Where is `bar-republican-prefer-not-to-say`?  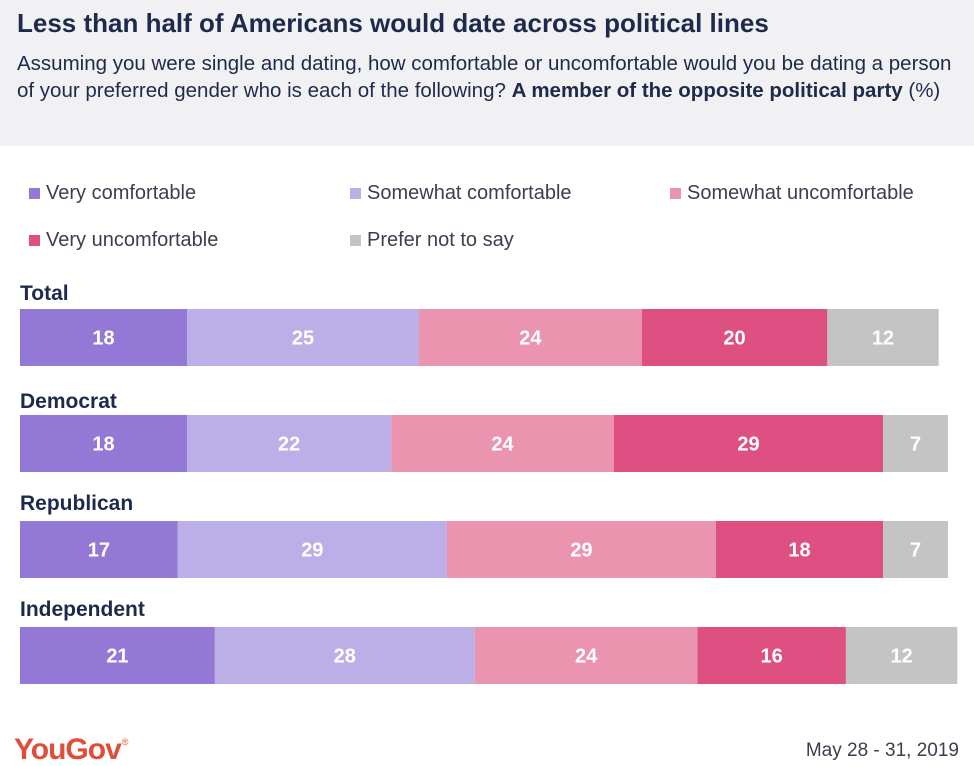
bar-republican-prefer-not-to-say is located at coordinates (915, 549).